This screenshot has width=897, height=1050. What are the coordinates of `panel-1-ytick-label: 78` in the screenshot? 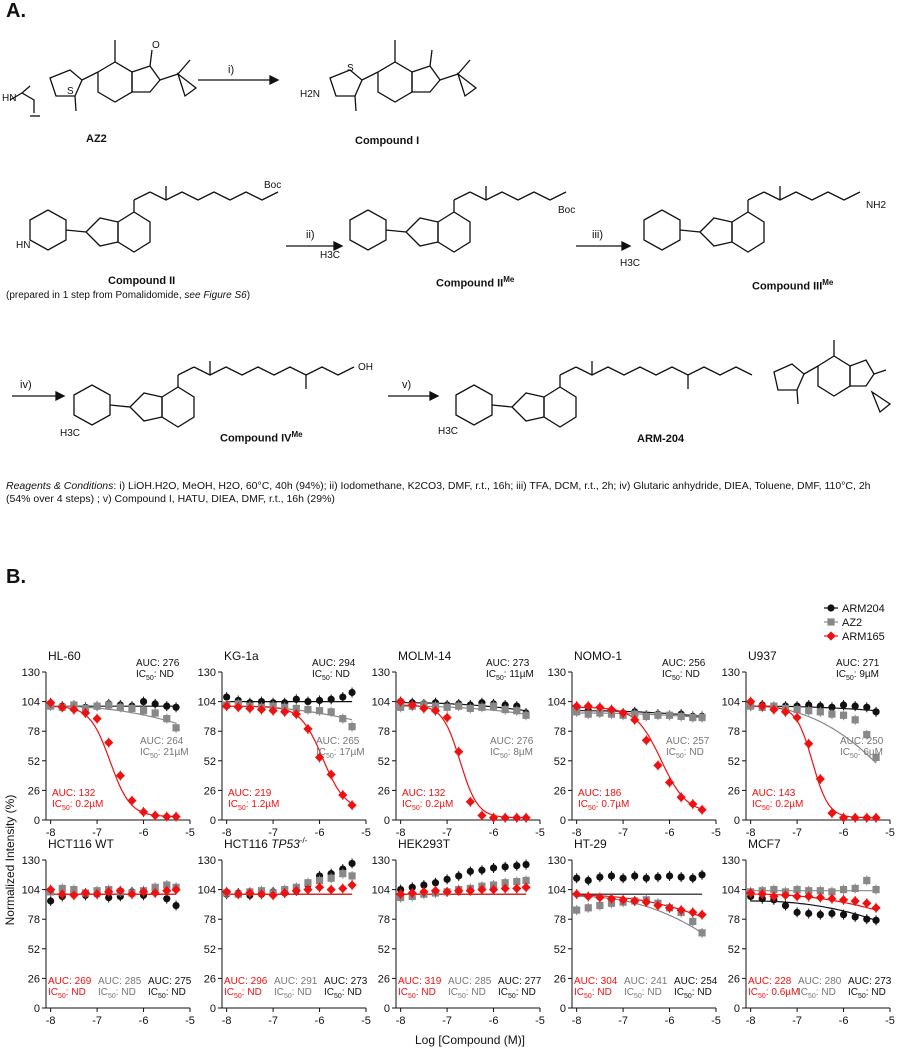 It's located at (34, 732).